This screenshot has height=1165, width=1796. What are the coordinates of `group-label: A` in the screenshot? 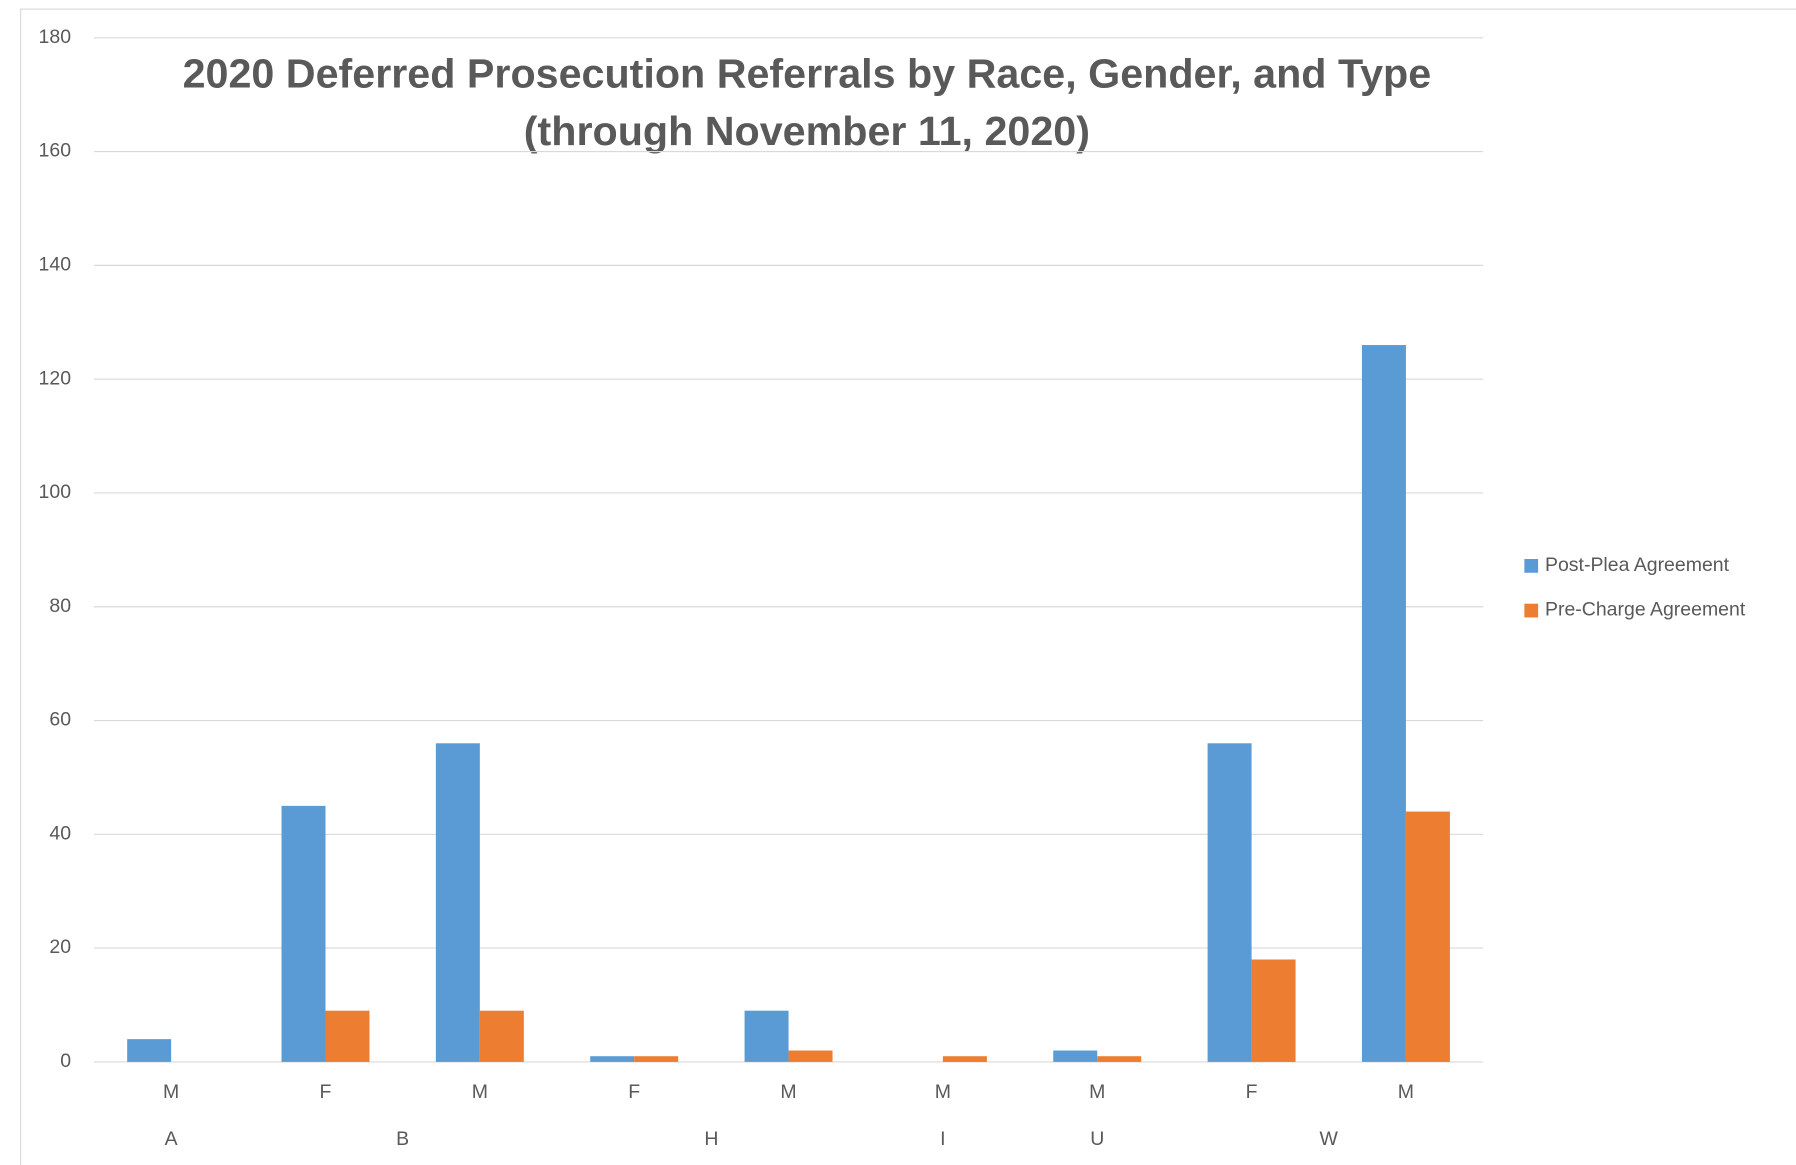 It's located at (171, 1139).